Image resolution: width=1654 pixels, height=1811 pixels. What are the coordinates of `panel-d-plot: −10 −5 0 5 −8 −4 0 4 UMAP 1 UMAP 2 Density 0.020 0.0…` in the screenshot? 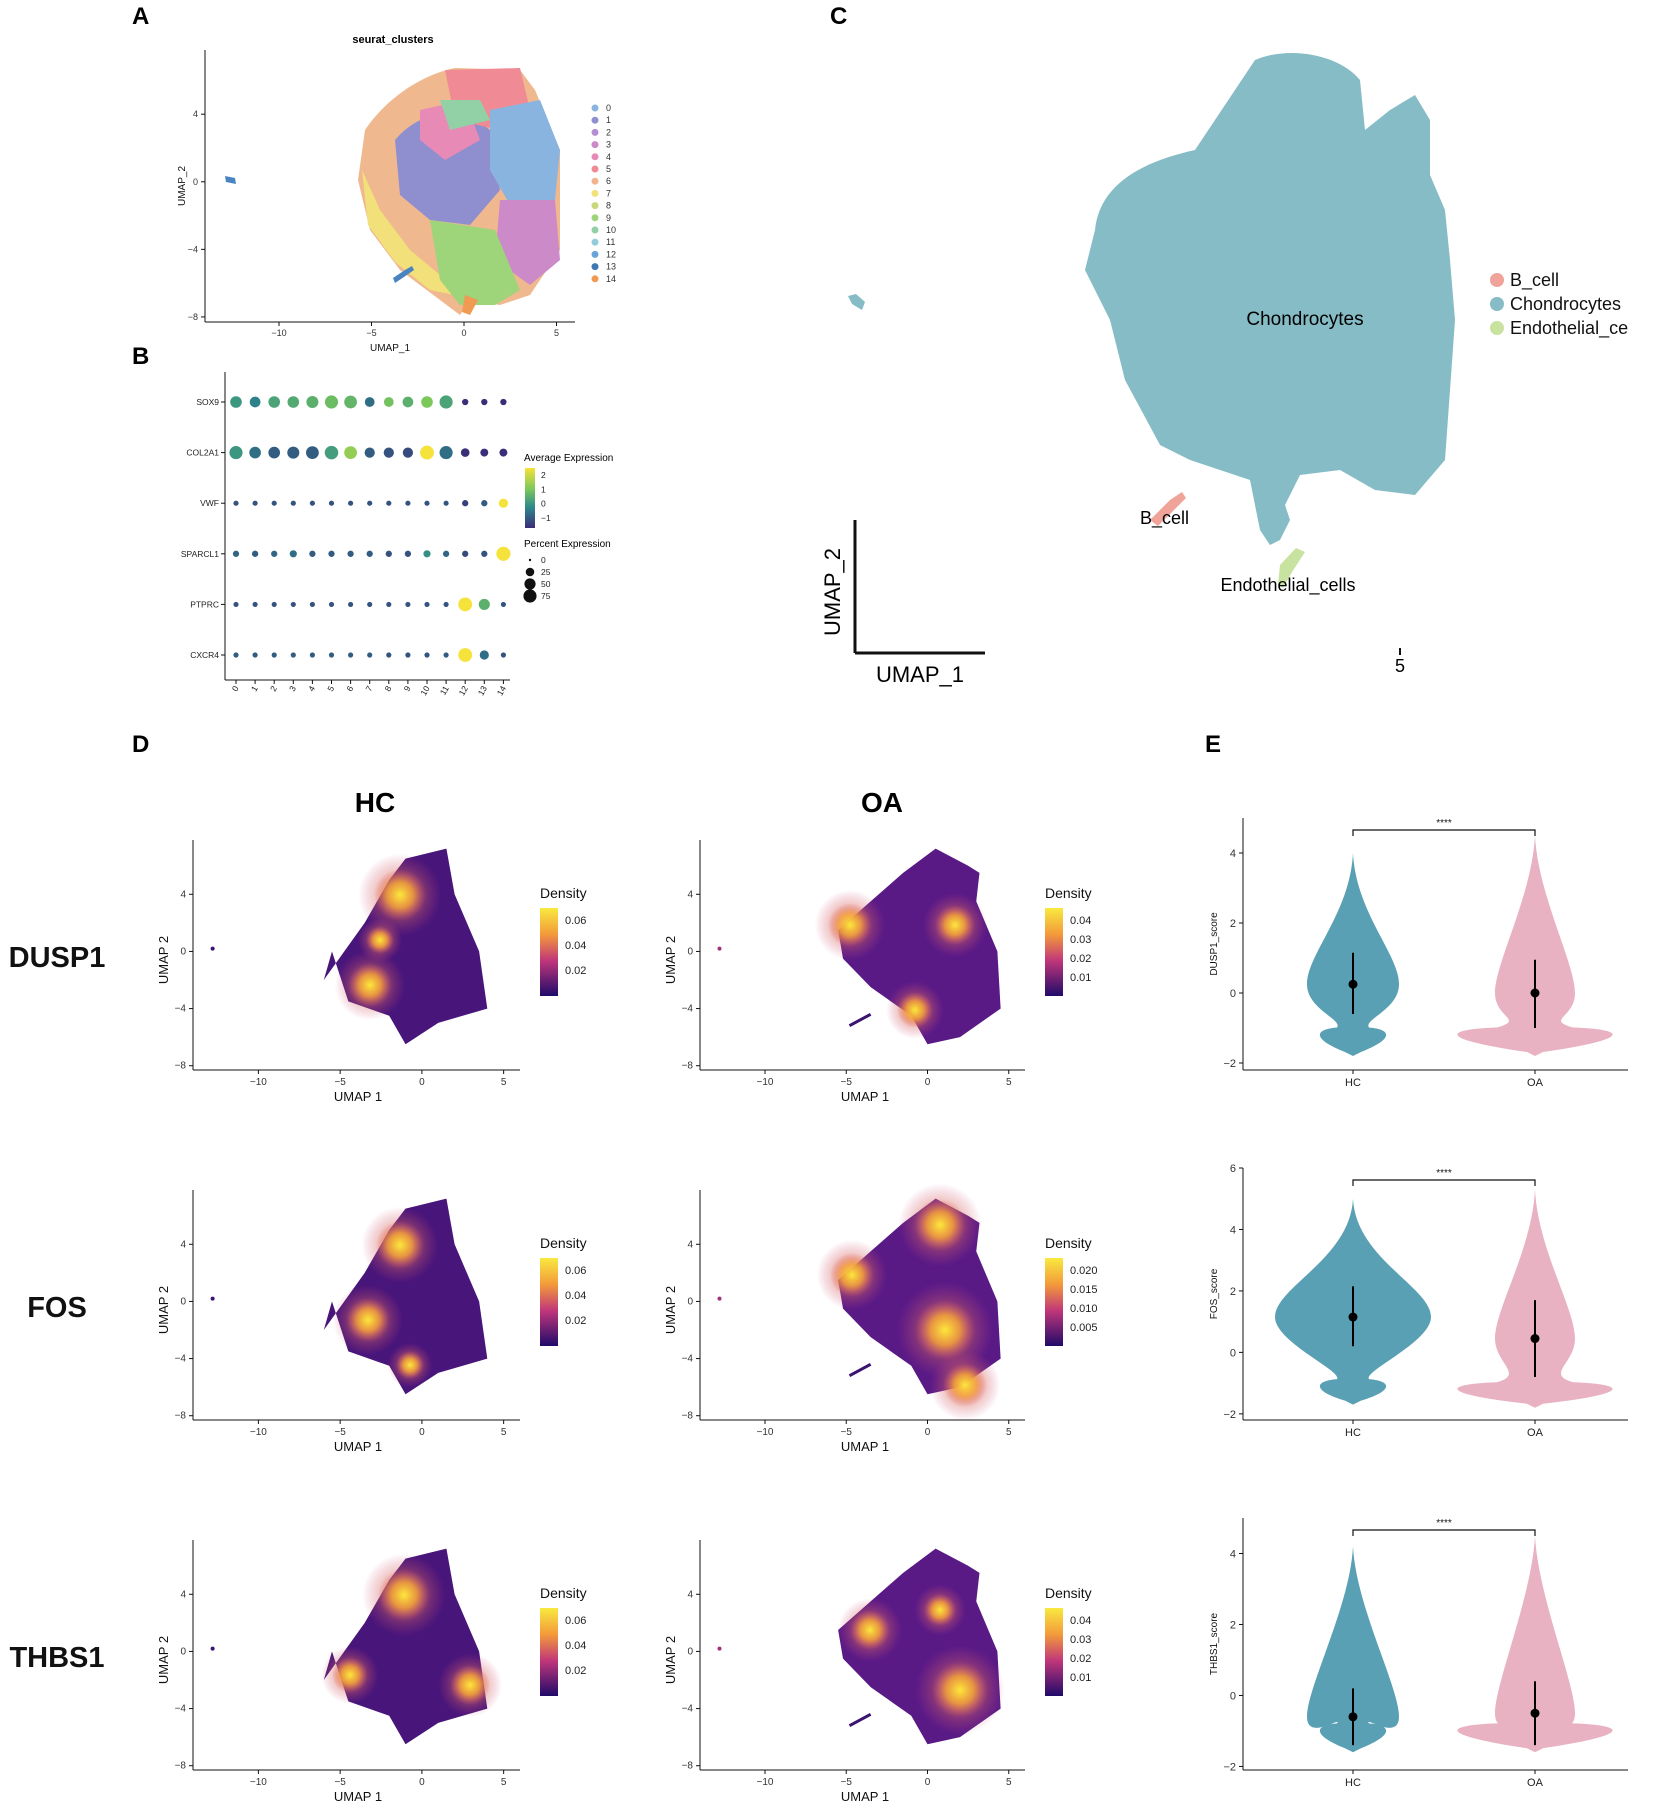 It's located at (880, 1318).